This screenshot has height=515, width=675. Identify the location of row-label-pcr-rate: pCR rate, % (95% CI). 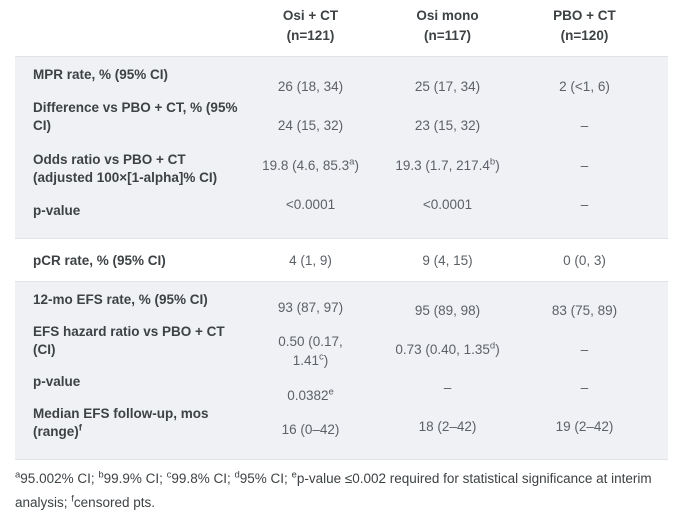
(128, 260).